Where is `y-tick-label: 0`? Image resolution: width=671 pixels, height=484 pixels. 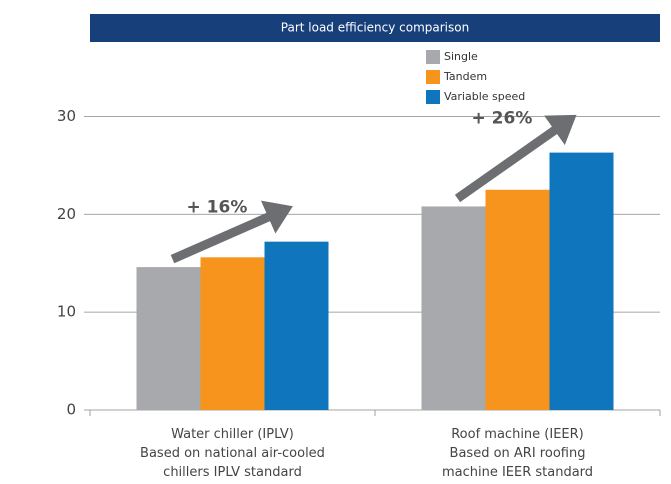
y-tick-label: 0 is located at coordinates (71, 410).